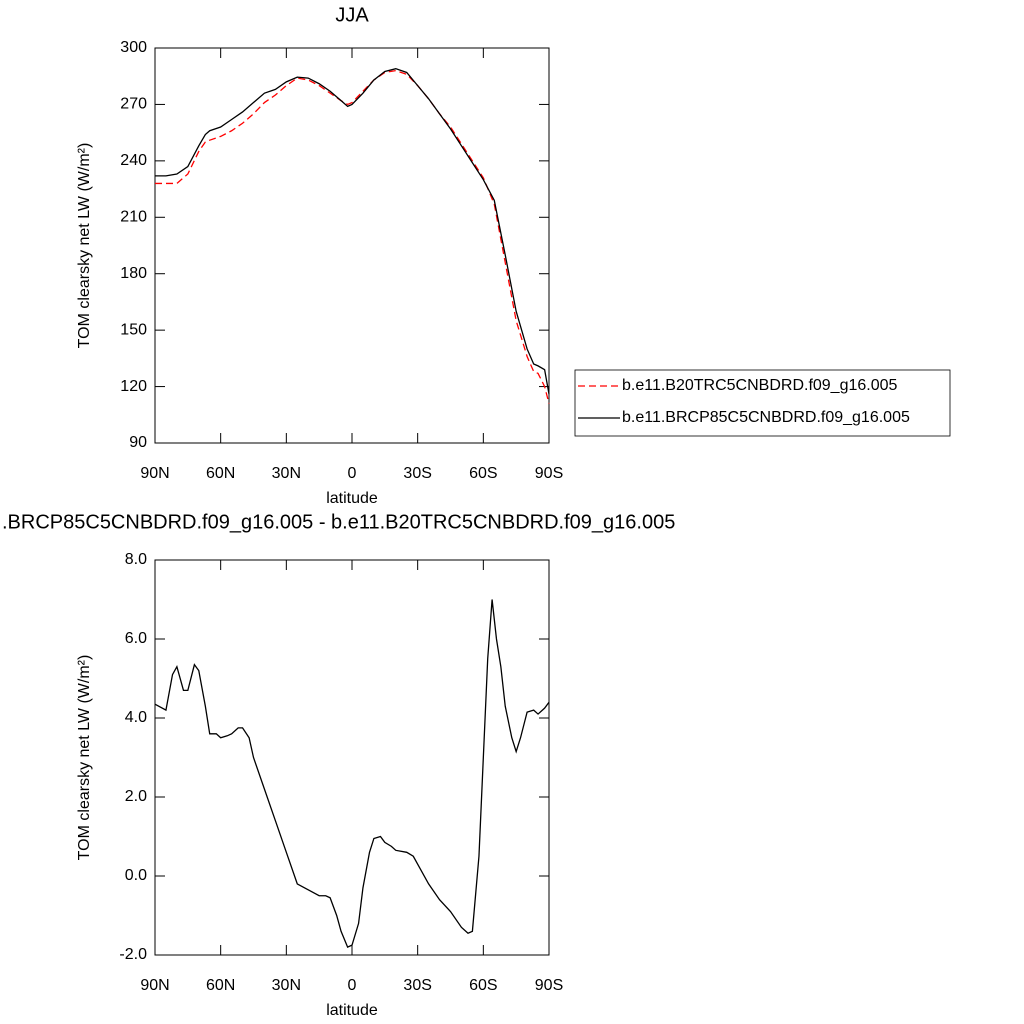 Image resolution: width=1024 pixels, height=1024 pixels. What do you see at coordinates (352, 15) in the screenshot?
I see `chart-title: JJA` at bounding box center [352, 15].